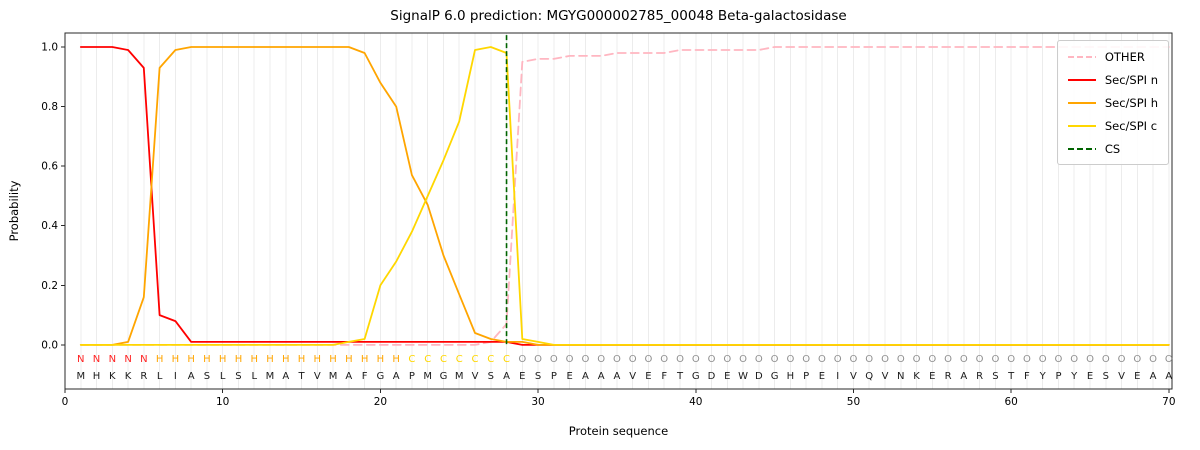 The width and height of the screenshot is (1200, 450). I want to click on y-tick-label: 0.8, so click(49, 107).